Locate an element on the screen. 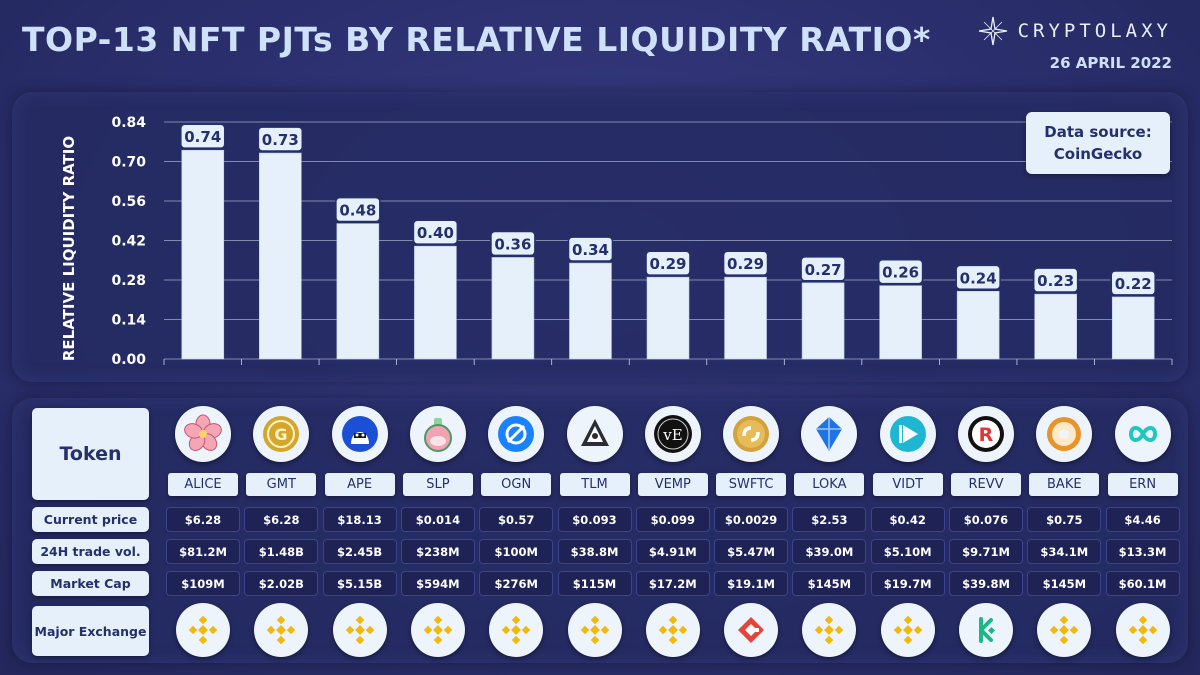 This screenshot has width=1200, height=675. bake-donut-icon is located at coordinates (1064, 434).